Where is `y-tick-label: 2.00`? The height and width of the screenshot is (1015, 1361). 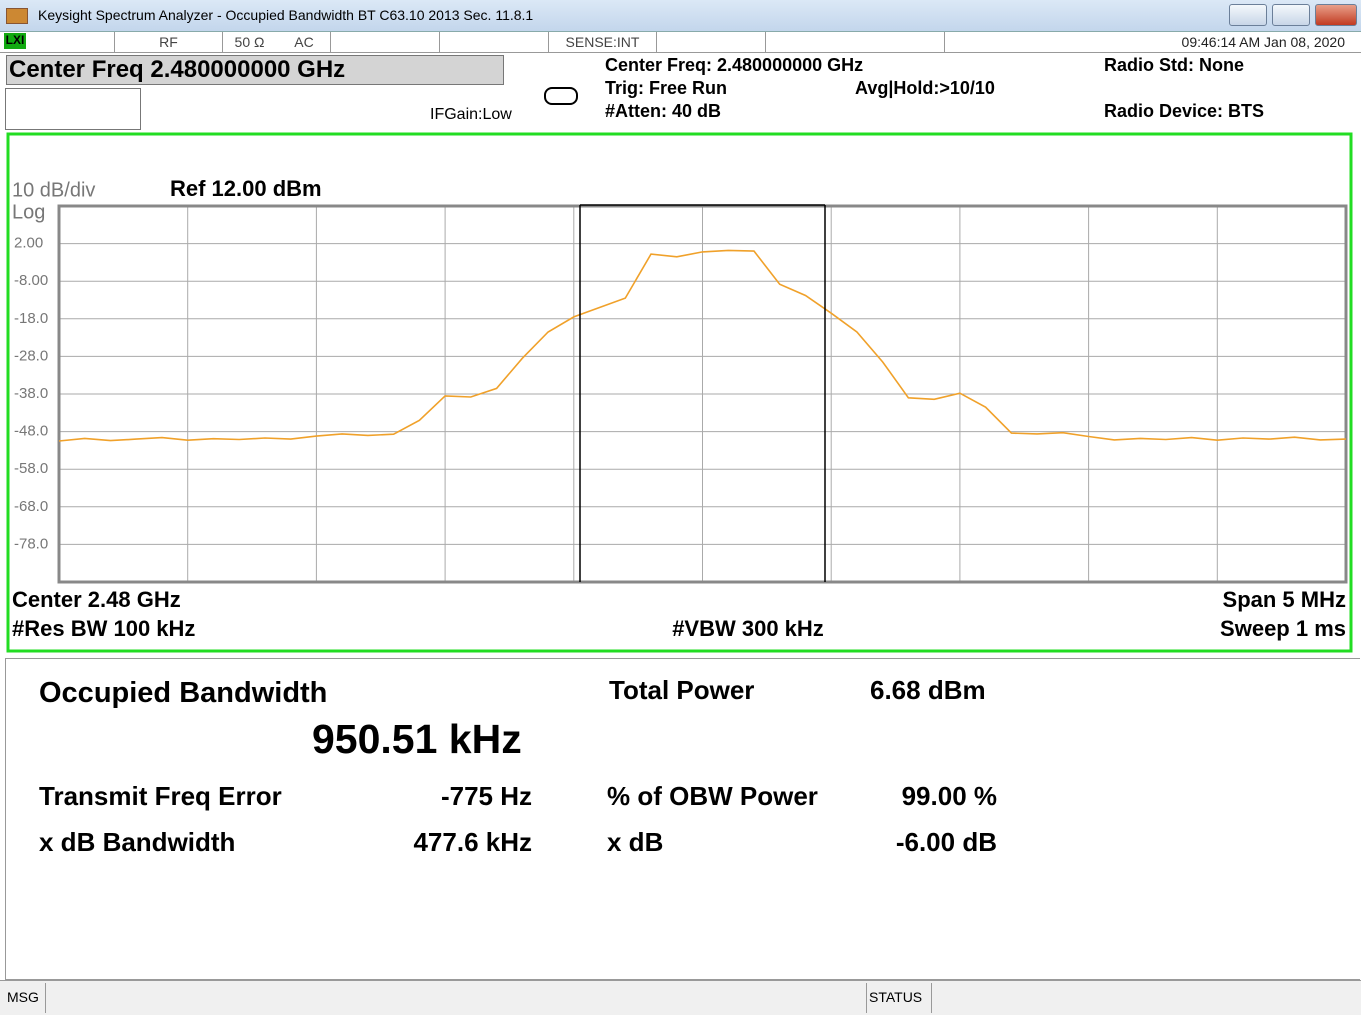 y-tick-label: 2.00 is located at coordinates (28, 243).